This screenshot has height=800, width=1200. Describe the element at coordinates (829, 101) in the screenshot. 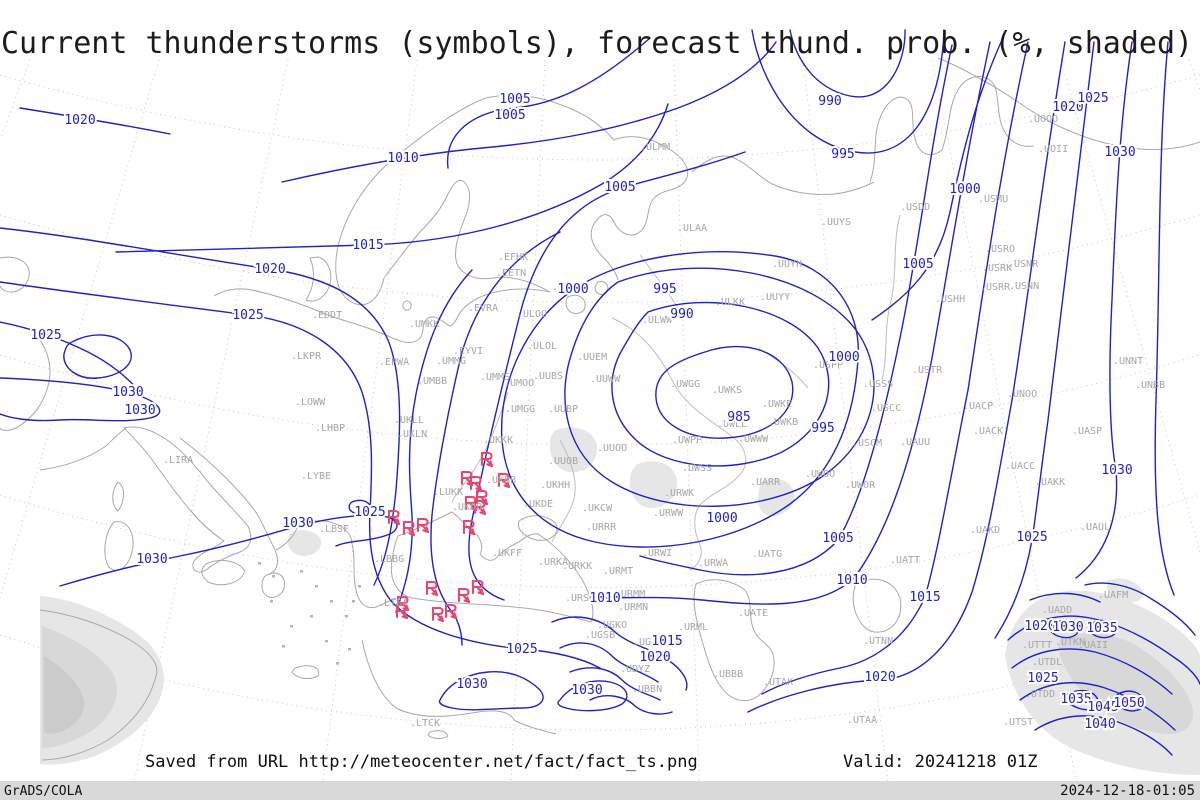

I see `isobar-value-label: 990` at that location.